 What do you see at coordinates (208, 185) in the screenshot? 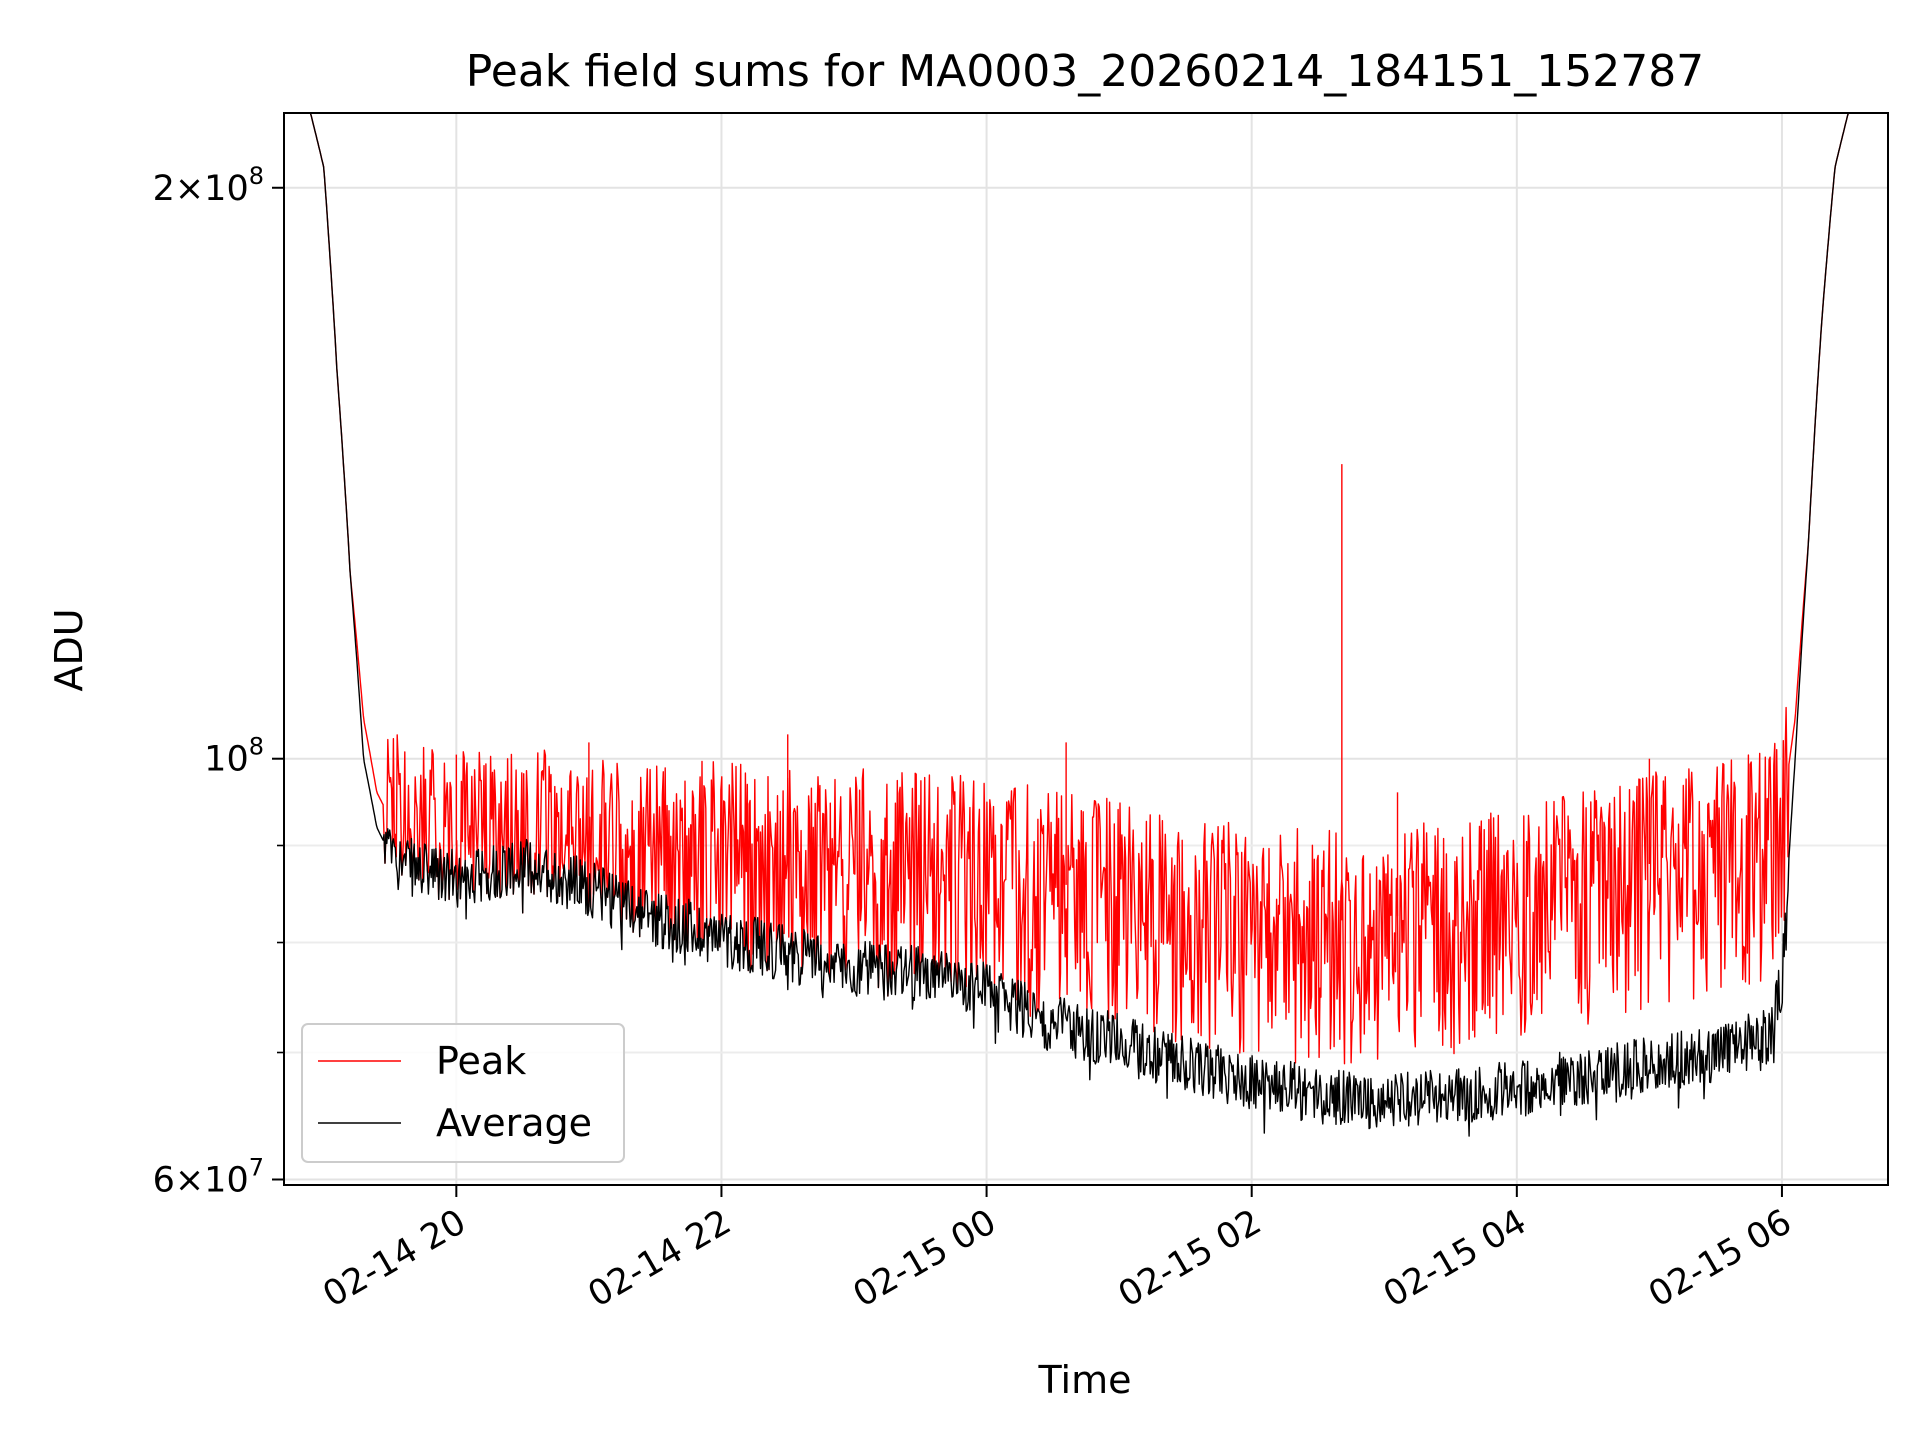
I see `y-tick-label: 2×108` at bounding box center [208, 185].